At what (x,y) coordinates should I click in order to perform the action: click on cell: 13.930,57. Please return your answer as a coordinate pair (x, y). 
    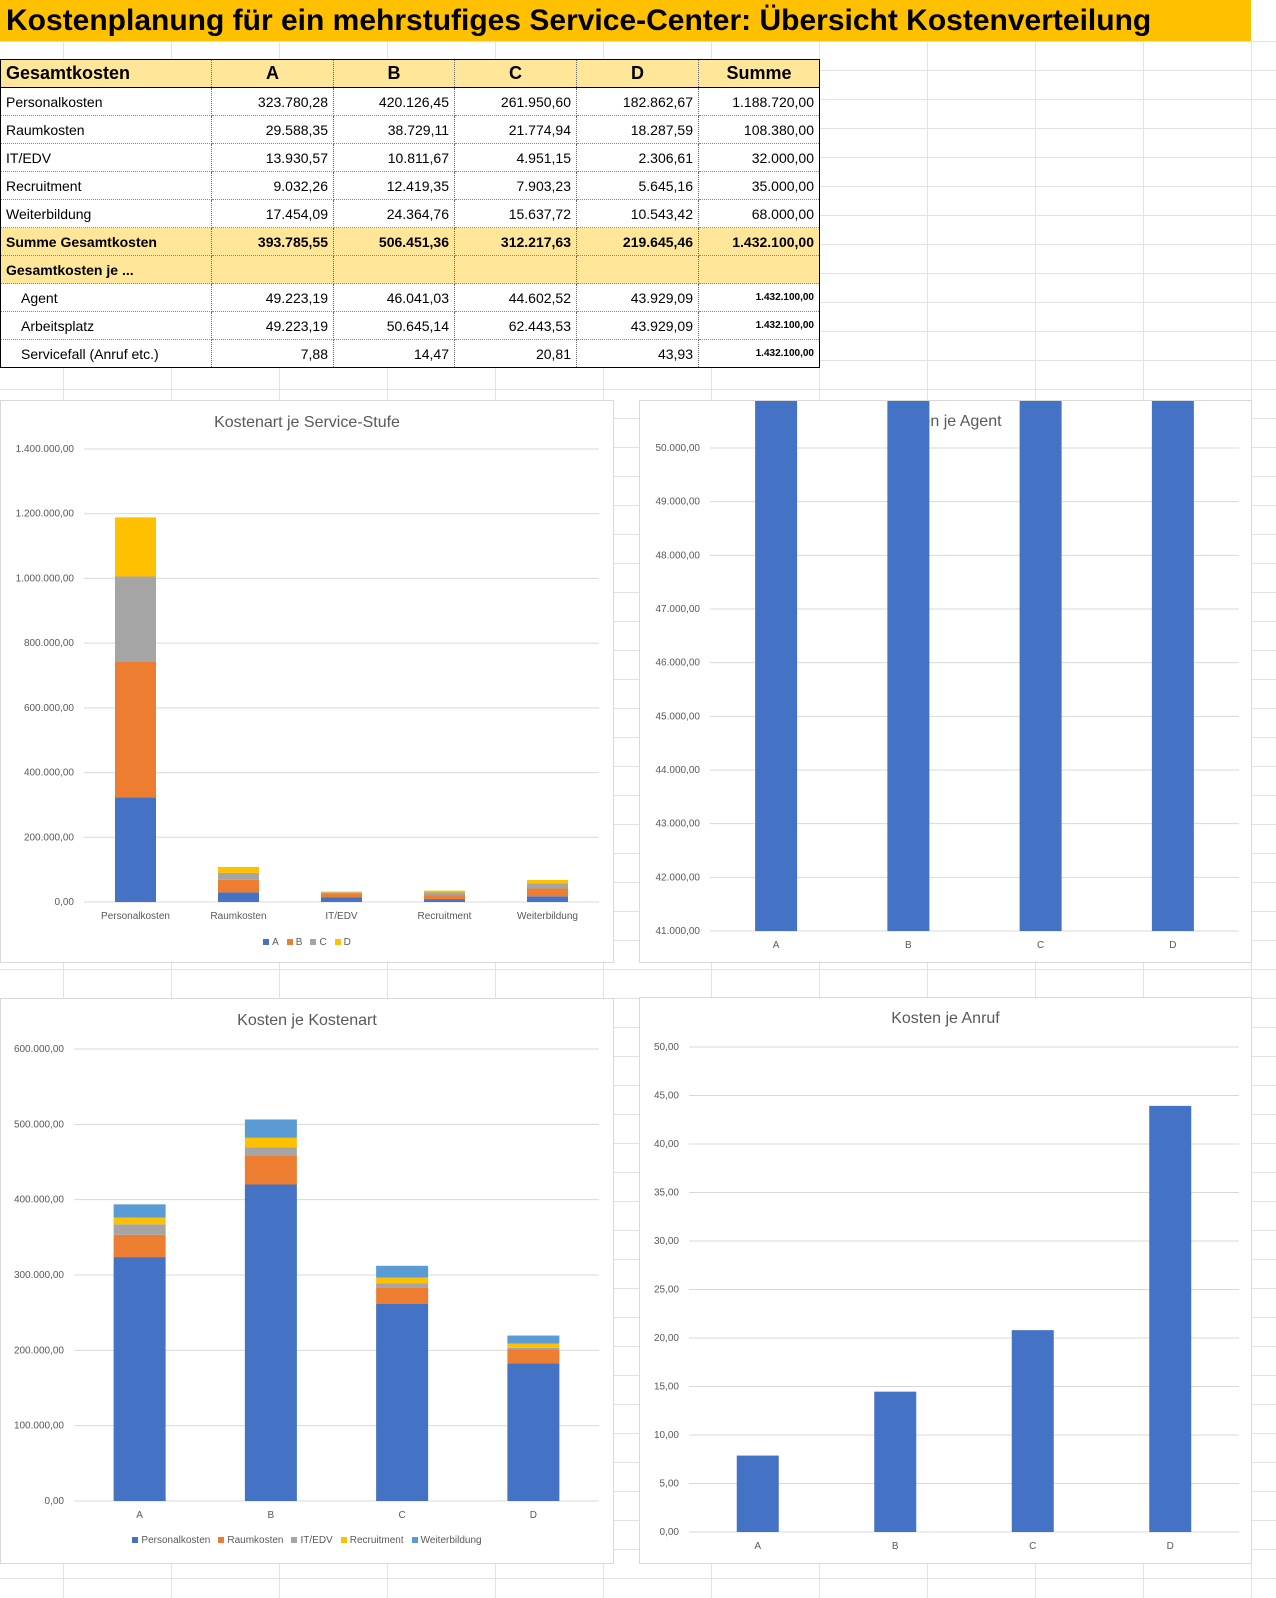
    Looking at the image, I should click on (272, 157).